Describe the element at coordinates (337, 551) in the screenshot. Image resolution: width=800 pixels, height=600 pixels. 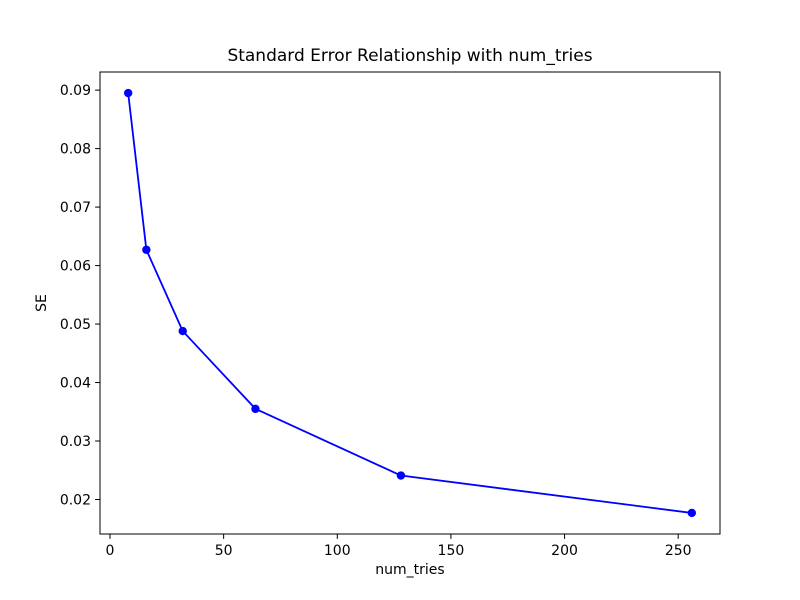
I see `x-tick-label: 100` at that location.